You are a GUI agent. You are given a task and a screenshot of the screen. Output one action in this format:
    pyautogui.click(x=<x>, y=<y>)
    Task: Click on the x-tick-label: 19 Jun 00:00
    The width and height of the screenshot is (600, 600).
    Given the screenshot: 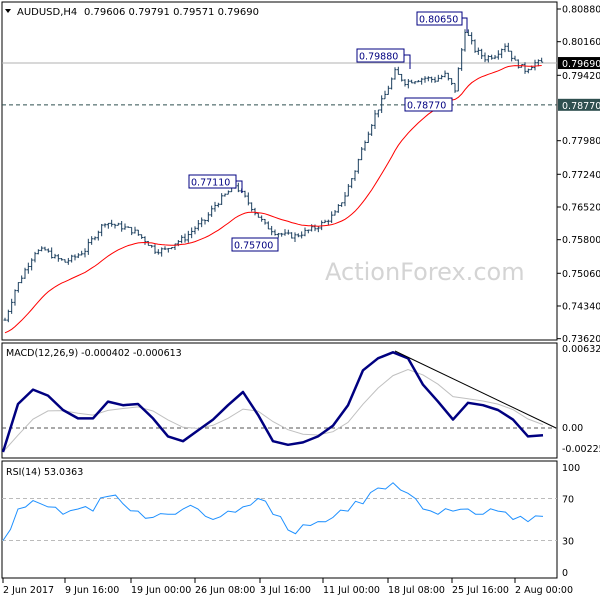 What is the action you would take?
    pyautogui.click(x=161, y=590)
    